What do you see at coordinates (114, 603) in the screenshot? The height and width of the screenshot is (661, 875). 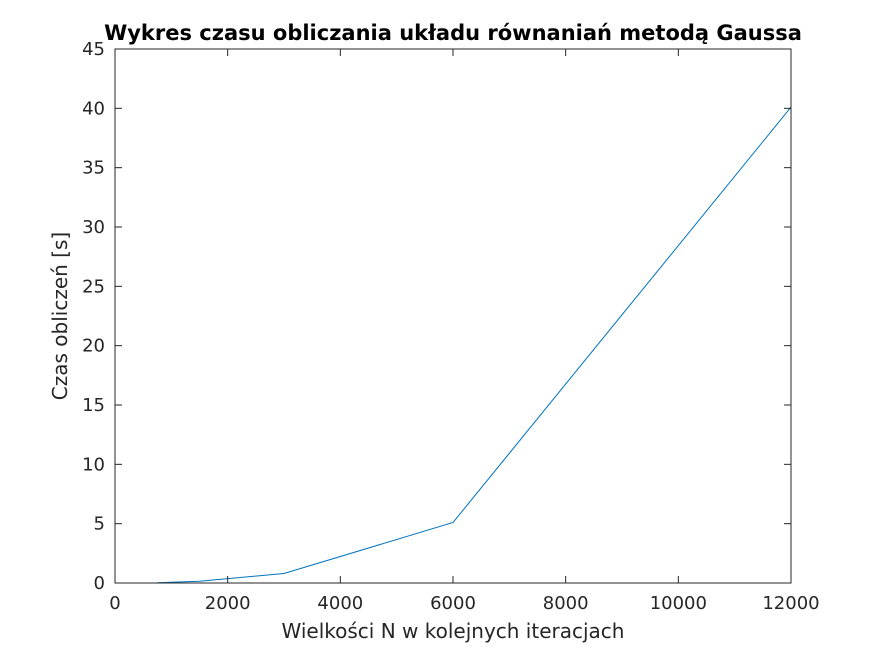 I see `x-tick-label: 0` at bounding box center [114, 603].